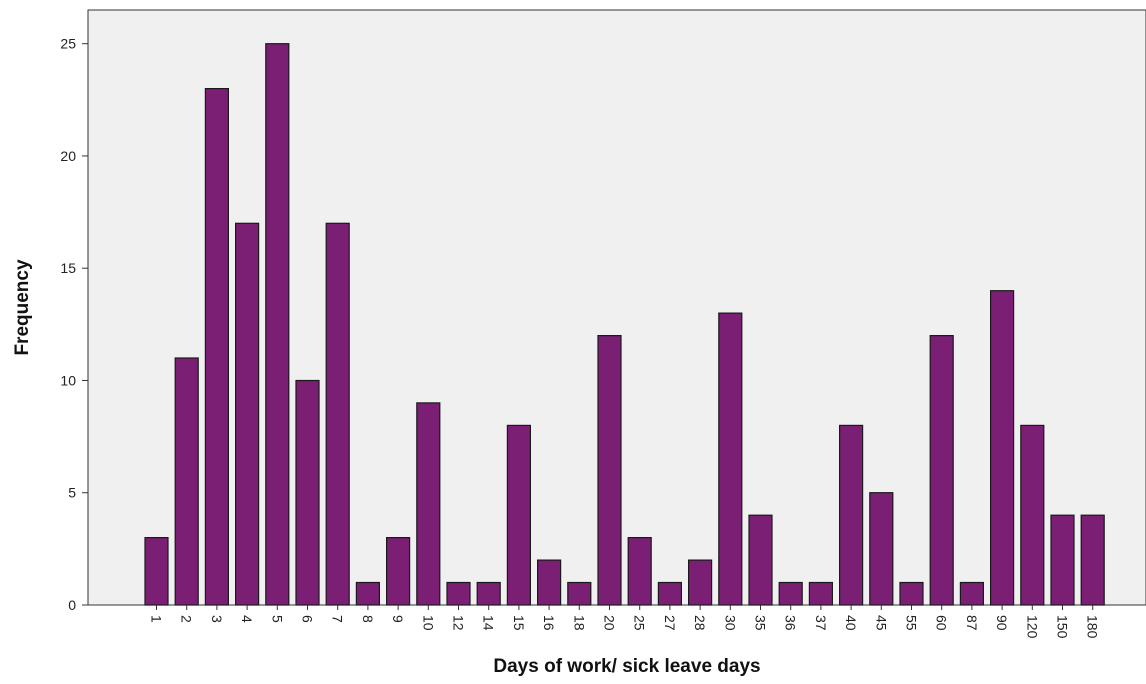  Describe the element at coordinates (761, 623) in the screenshot. I see `x-tick-label: 35` at that location.